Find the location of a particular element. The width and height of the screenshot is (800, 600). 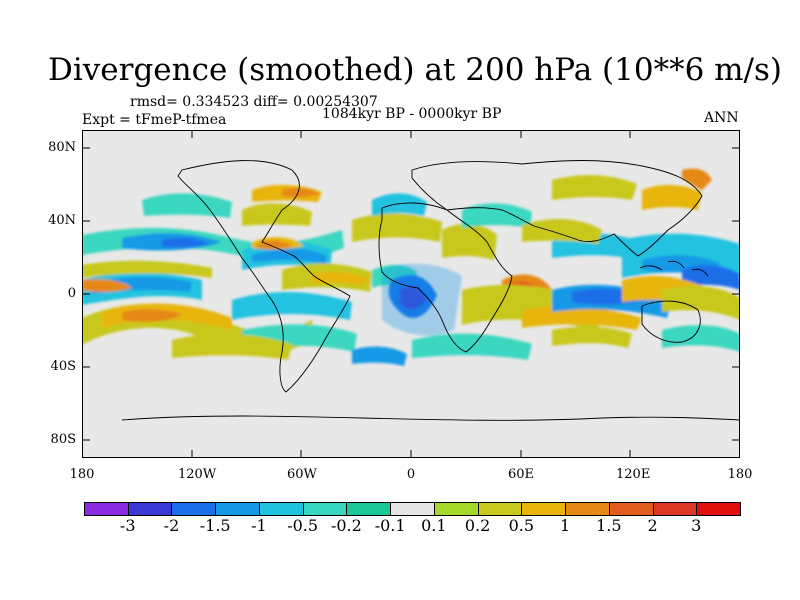

season-label: ANN is located at coordinates (721, 118).